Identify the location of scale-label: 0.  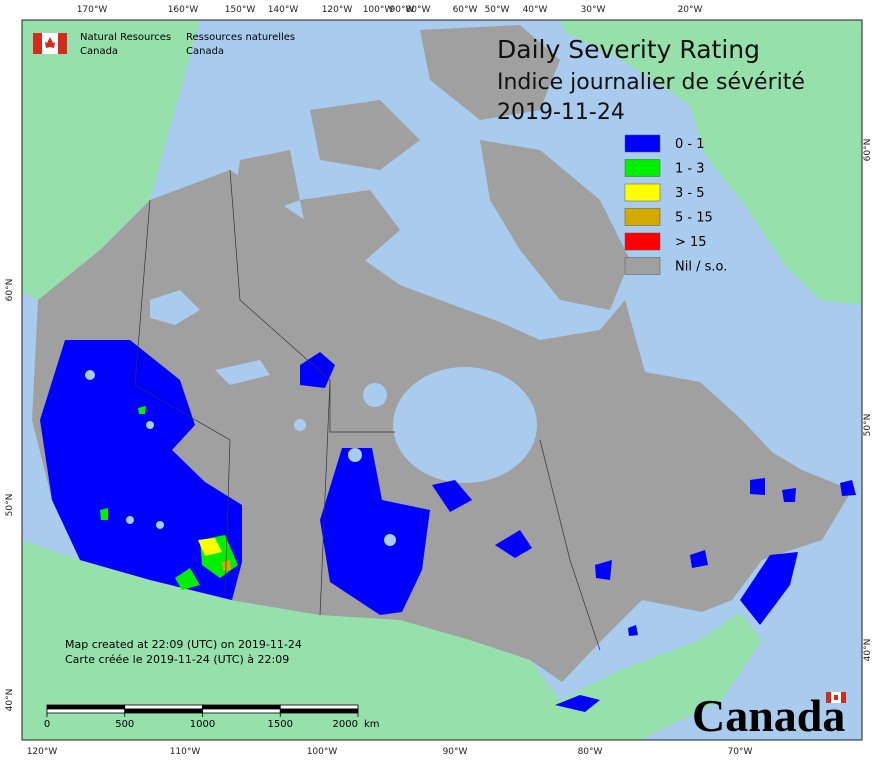
(47, 724).